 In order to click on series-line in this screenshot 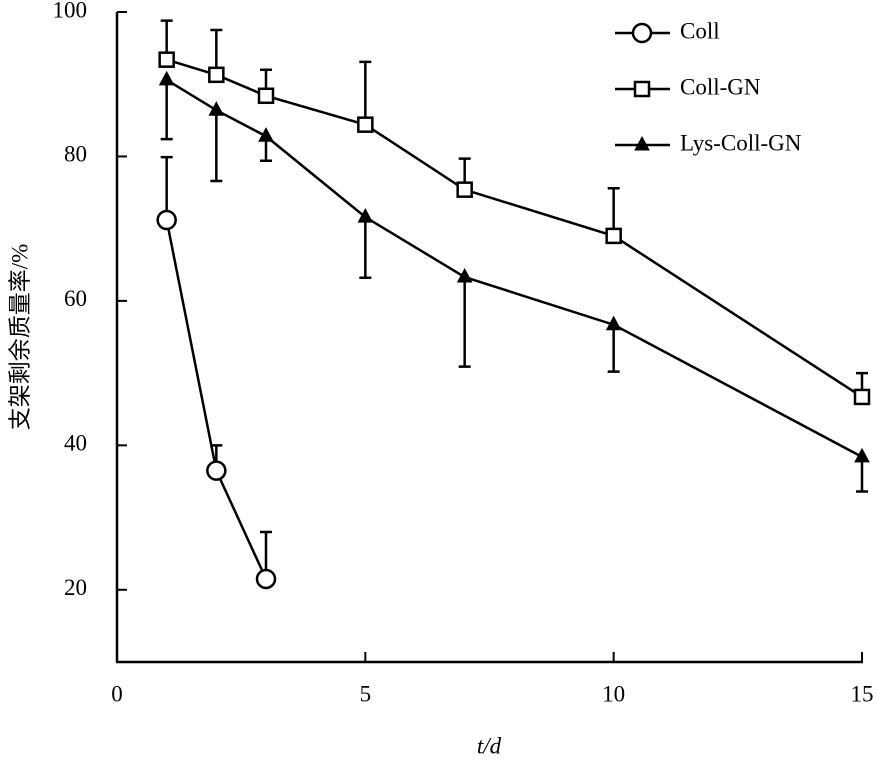, I will do `click(216, 399)`.